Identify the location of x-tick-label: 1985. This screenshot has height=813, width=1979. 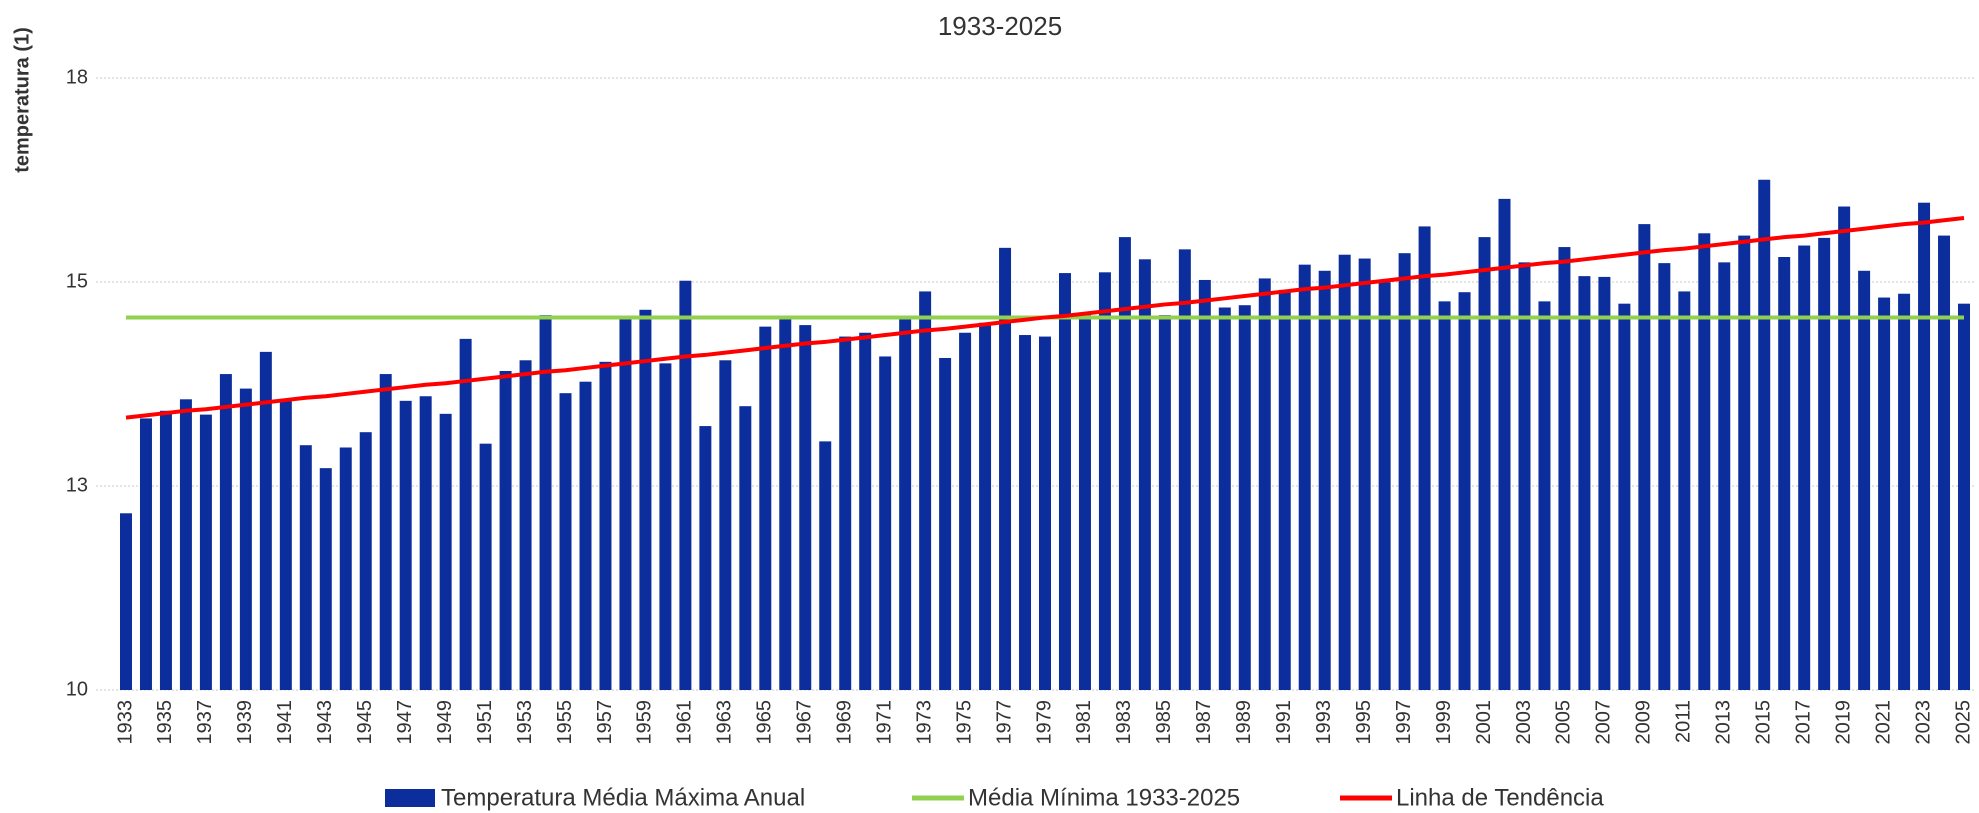
(1164, 722).